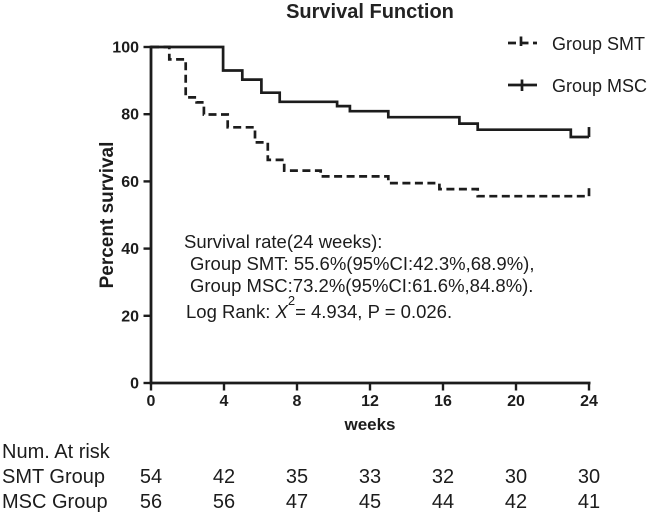 The width and height of the screenshot is (653, 518). What do you see at coordinates (224, 401) in the screenshot?
I see `x-tick-label: 4` at bounding box center [224, 401].